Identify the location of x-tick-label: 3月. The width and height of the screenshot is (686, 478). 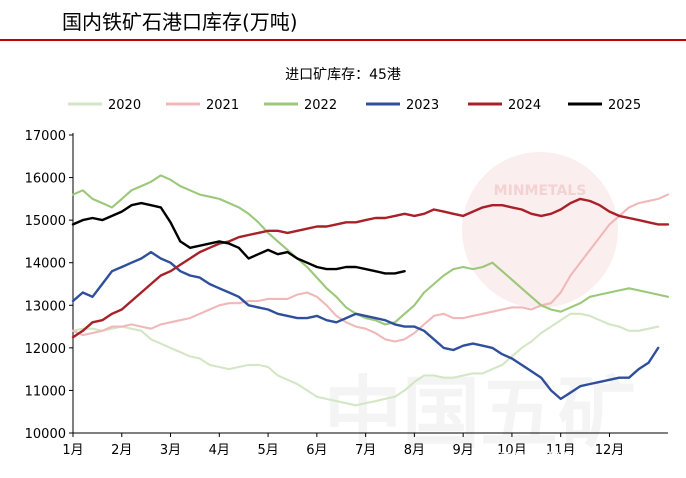
(170, 450).